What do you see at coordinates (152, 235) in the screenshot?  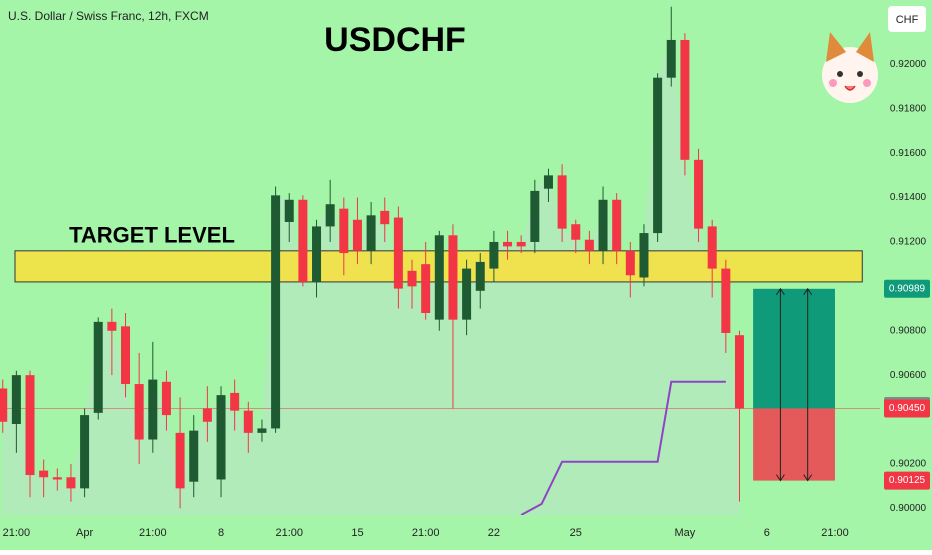 I see `target-zone-label: TARGET LEVEL` at bounding box center [152, 235].